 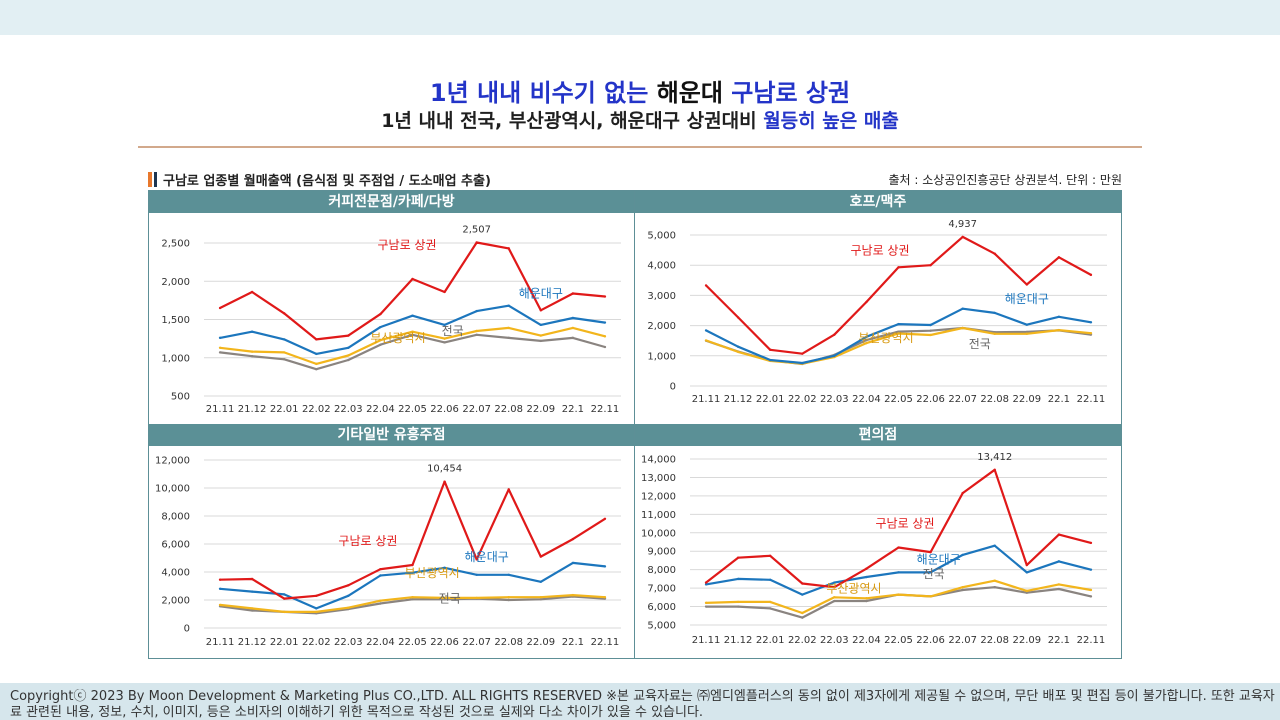 What do you see at coordinates (770, 399) in the screenshot?
I see `x-tick-label: 22.01` at bounding box center [770, 399].